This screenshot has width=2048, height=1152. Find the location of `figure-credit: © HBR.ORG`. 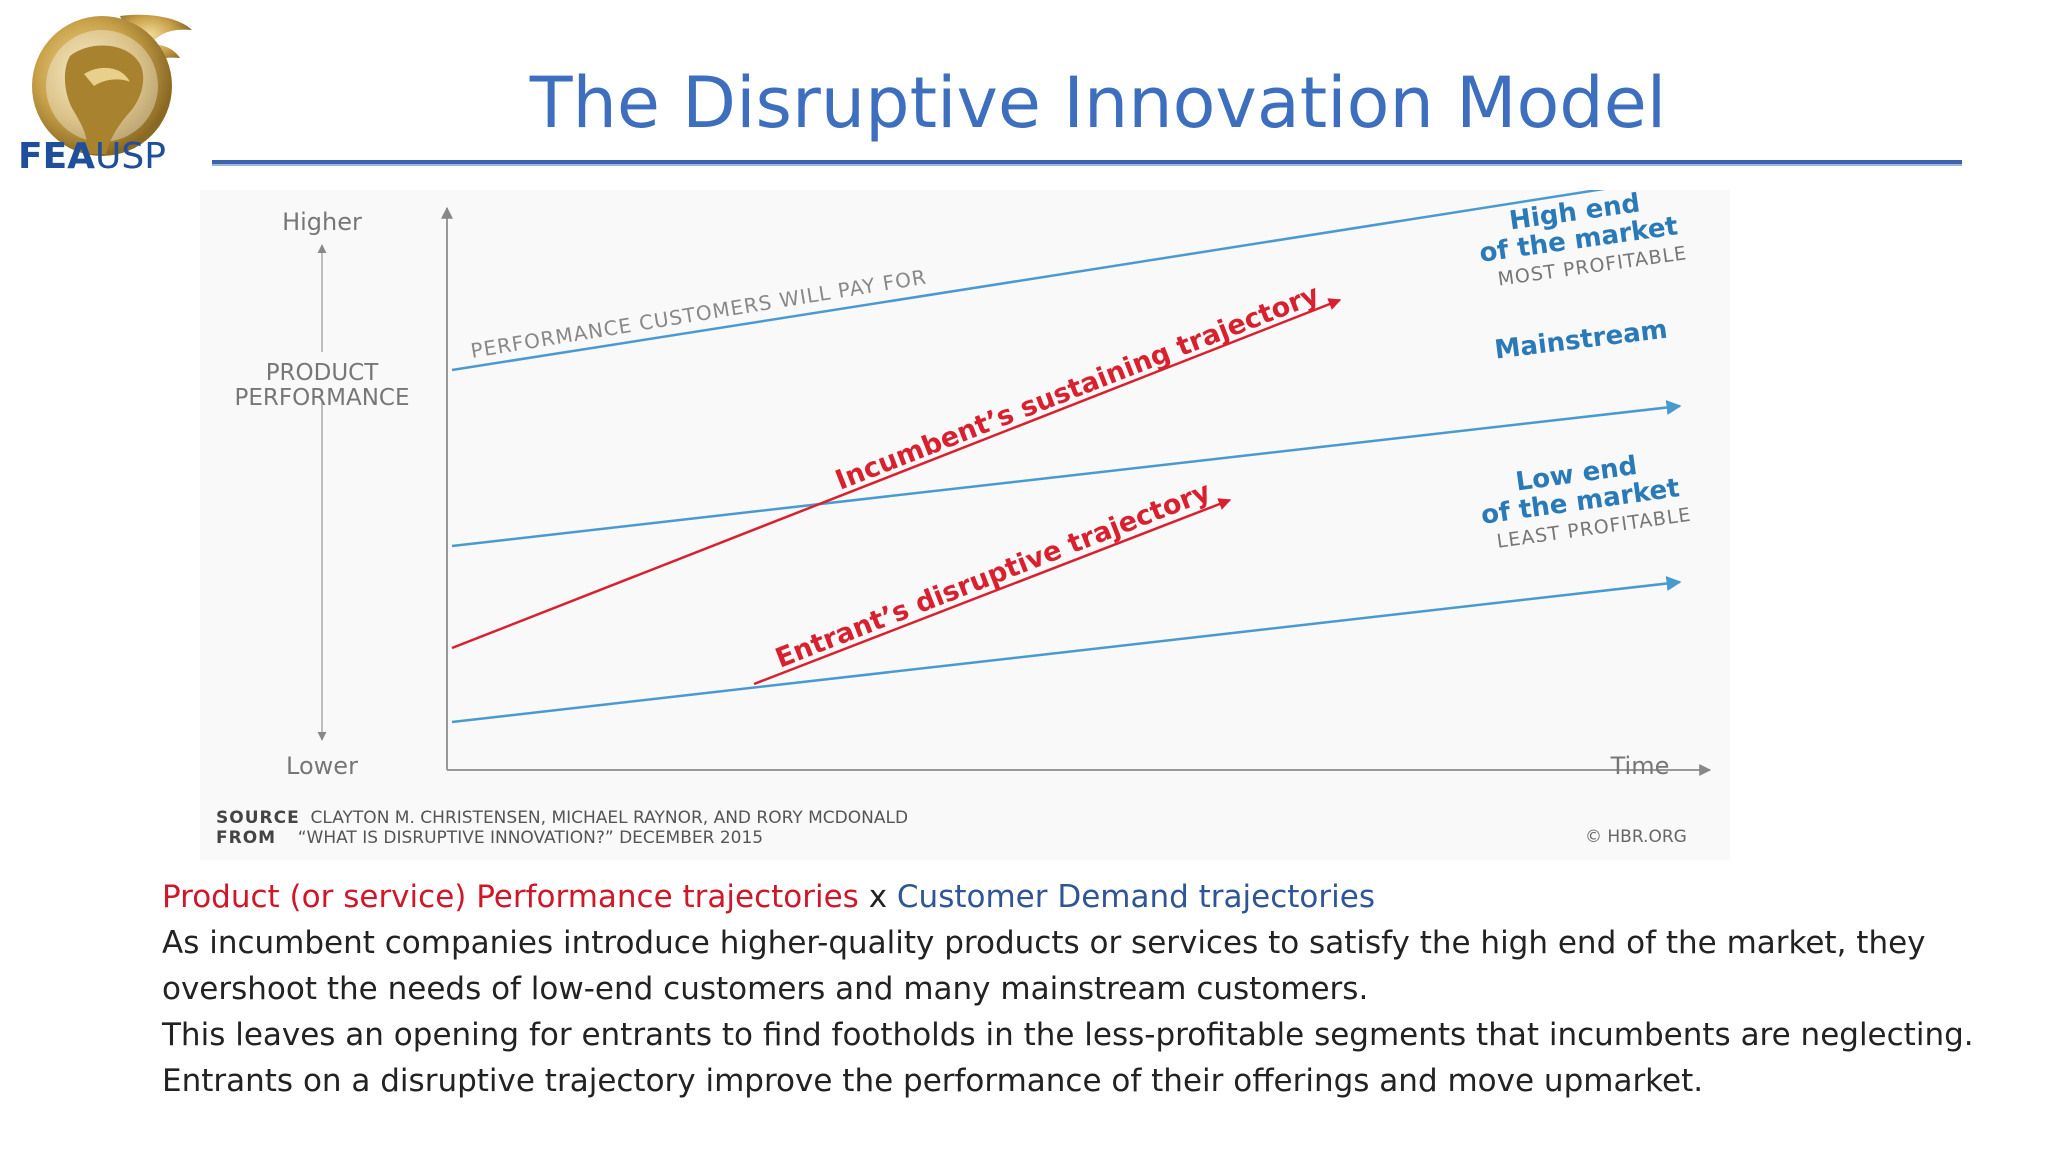

figure-credit: © HBR.ORG is located at coordinates (1636, 837).